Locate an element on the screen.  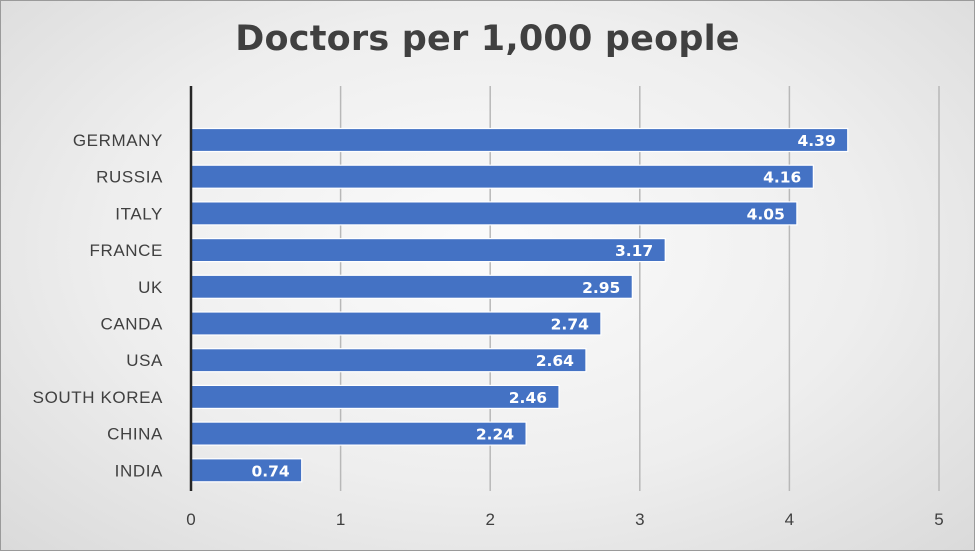
x-tick-label: 3 is located at coordinates (639, 519).